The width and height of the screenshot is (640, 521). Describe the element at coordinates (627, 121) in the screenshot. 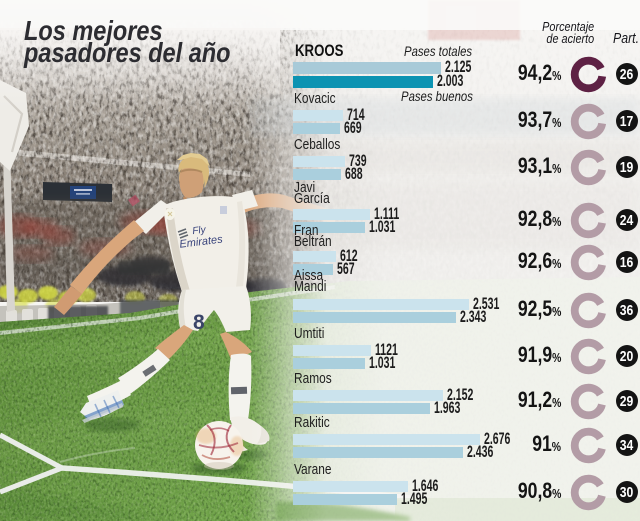

I see `svg-text: 17` at that location.